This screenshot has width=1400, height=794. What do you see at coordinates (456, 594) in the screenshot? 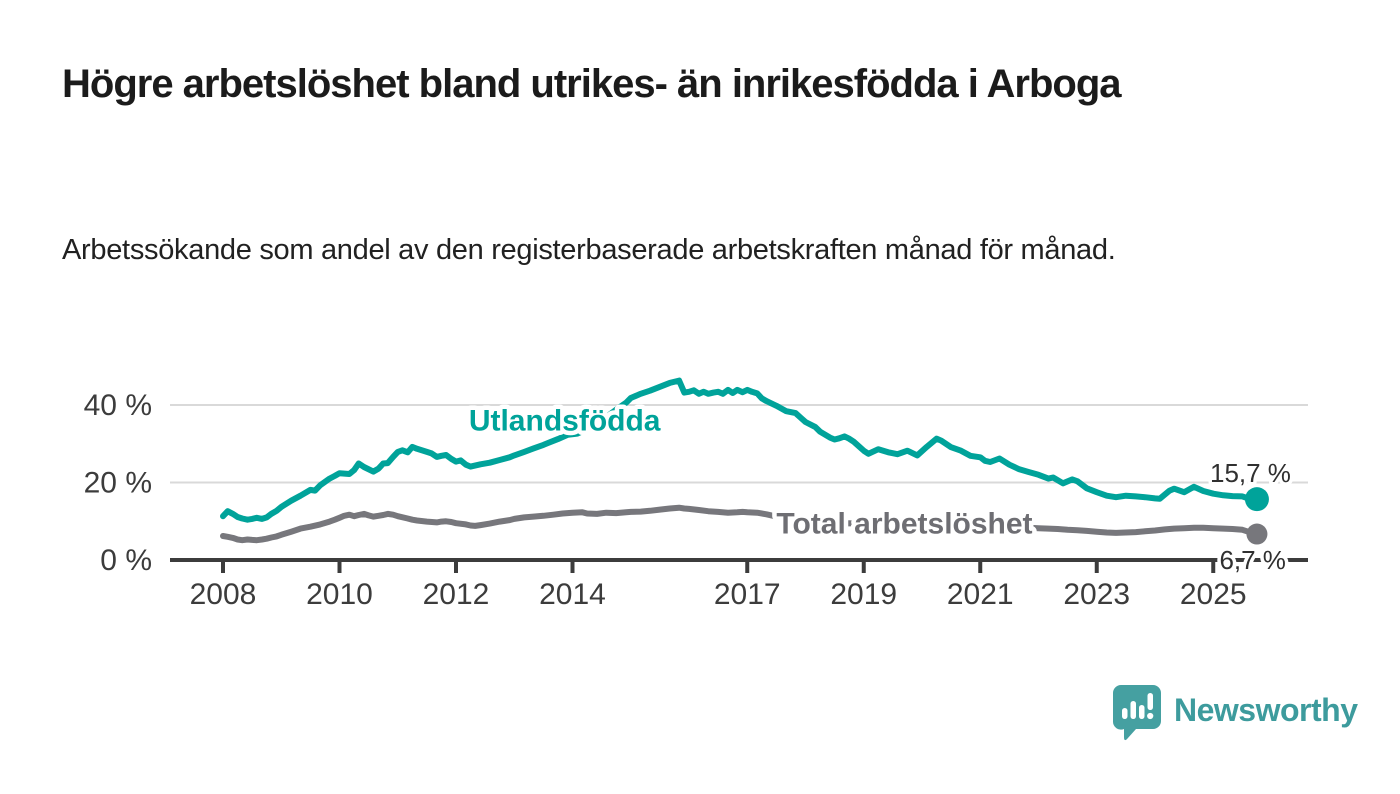
I see `x-tick-label-2012: 2012` at bounding box center [456, 594].